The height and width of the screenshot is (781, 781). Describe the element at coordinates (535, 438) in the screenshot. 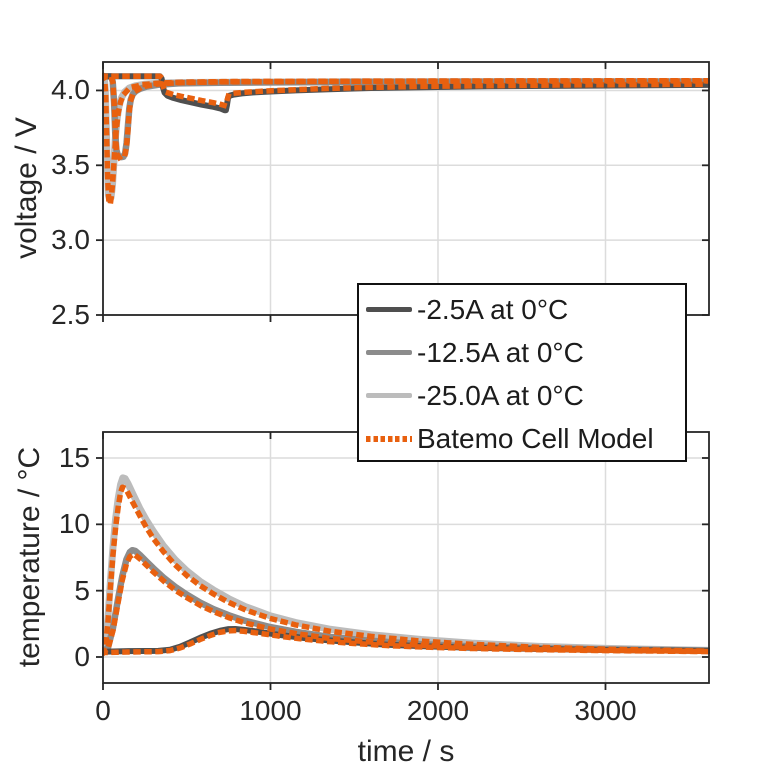

I see `legend-label-batemo-model: Batemo Cell Model` at that location.